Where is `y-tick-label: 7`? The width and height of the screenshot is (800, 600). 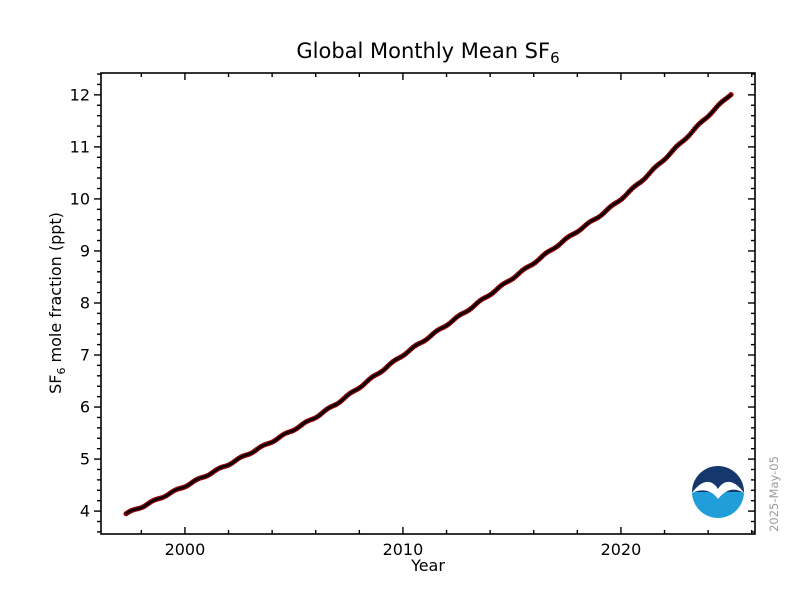
y-tick-label: 7 is located at coordinates (85, 355).